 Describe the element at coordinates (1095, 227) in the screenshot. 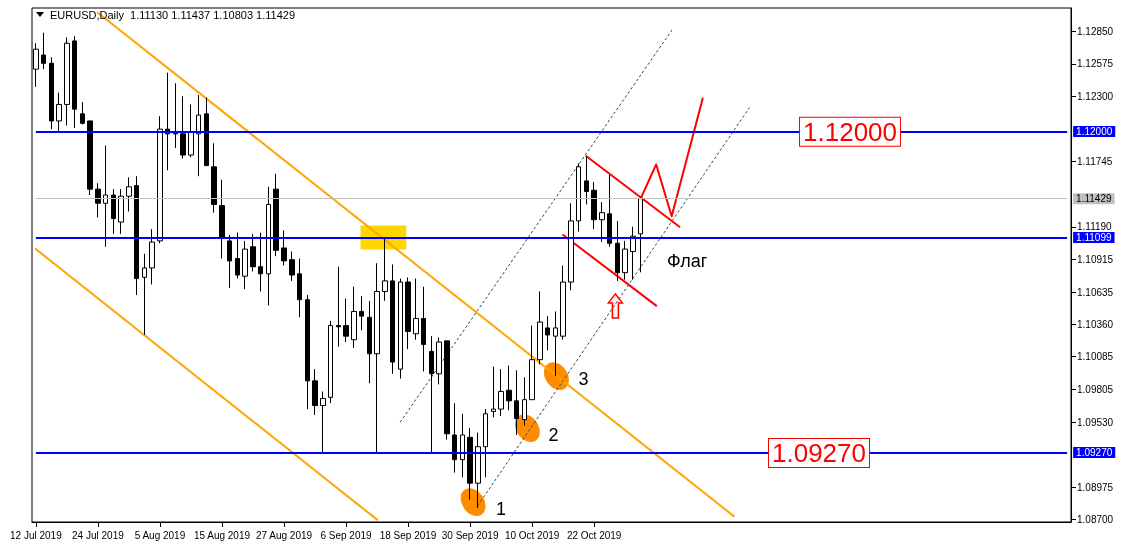

I see `y-tick-label: 1.11190` at that location.